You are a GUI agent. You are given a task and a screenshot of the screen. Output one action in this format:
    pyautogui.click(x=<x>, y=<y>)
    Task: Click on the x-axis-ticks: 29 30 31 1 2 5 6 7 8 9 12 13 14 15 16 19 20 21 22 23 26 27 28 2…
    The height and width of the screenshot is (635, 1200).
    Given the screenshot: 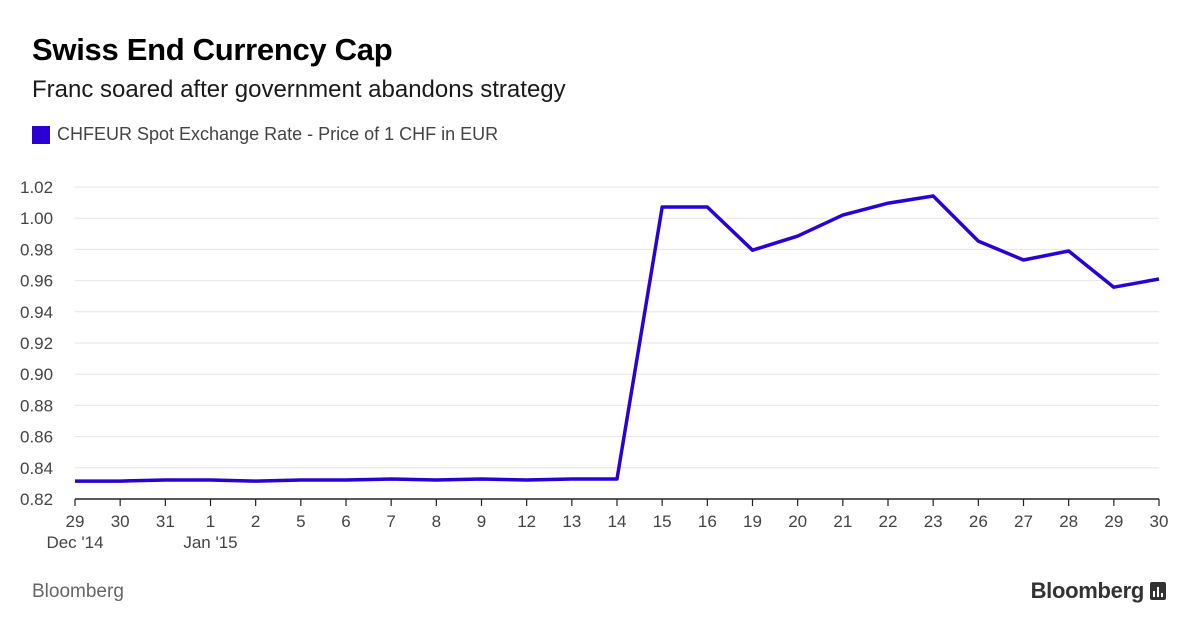 What is the action you would take?
    pyautogui.click(x=617, y=515)
    